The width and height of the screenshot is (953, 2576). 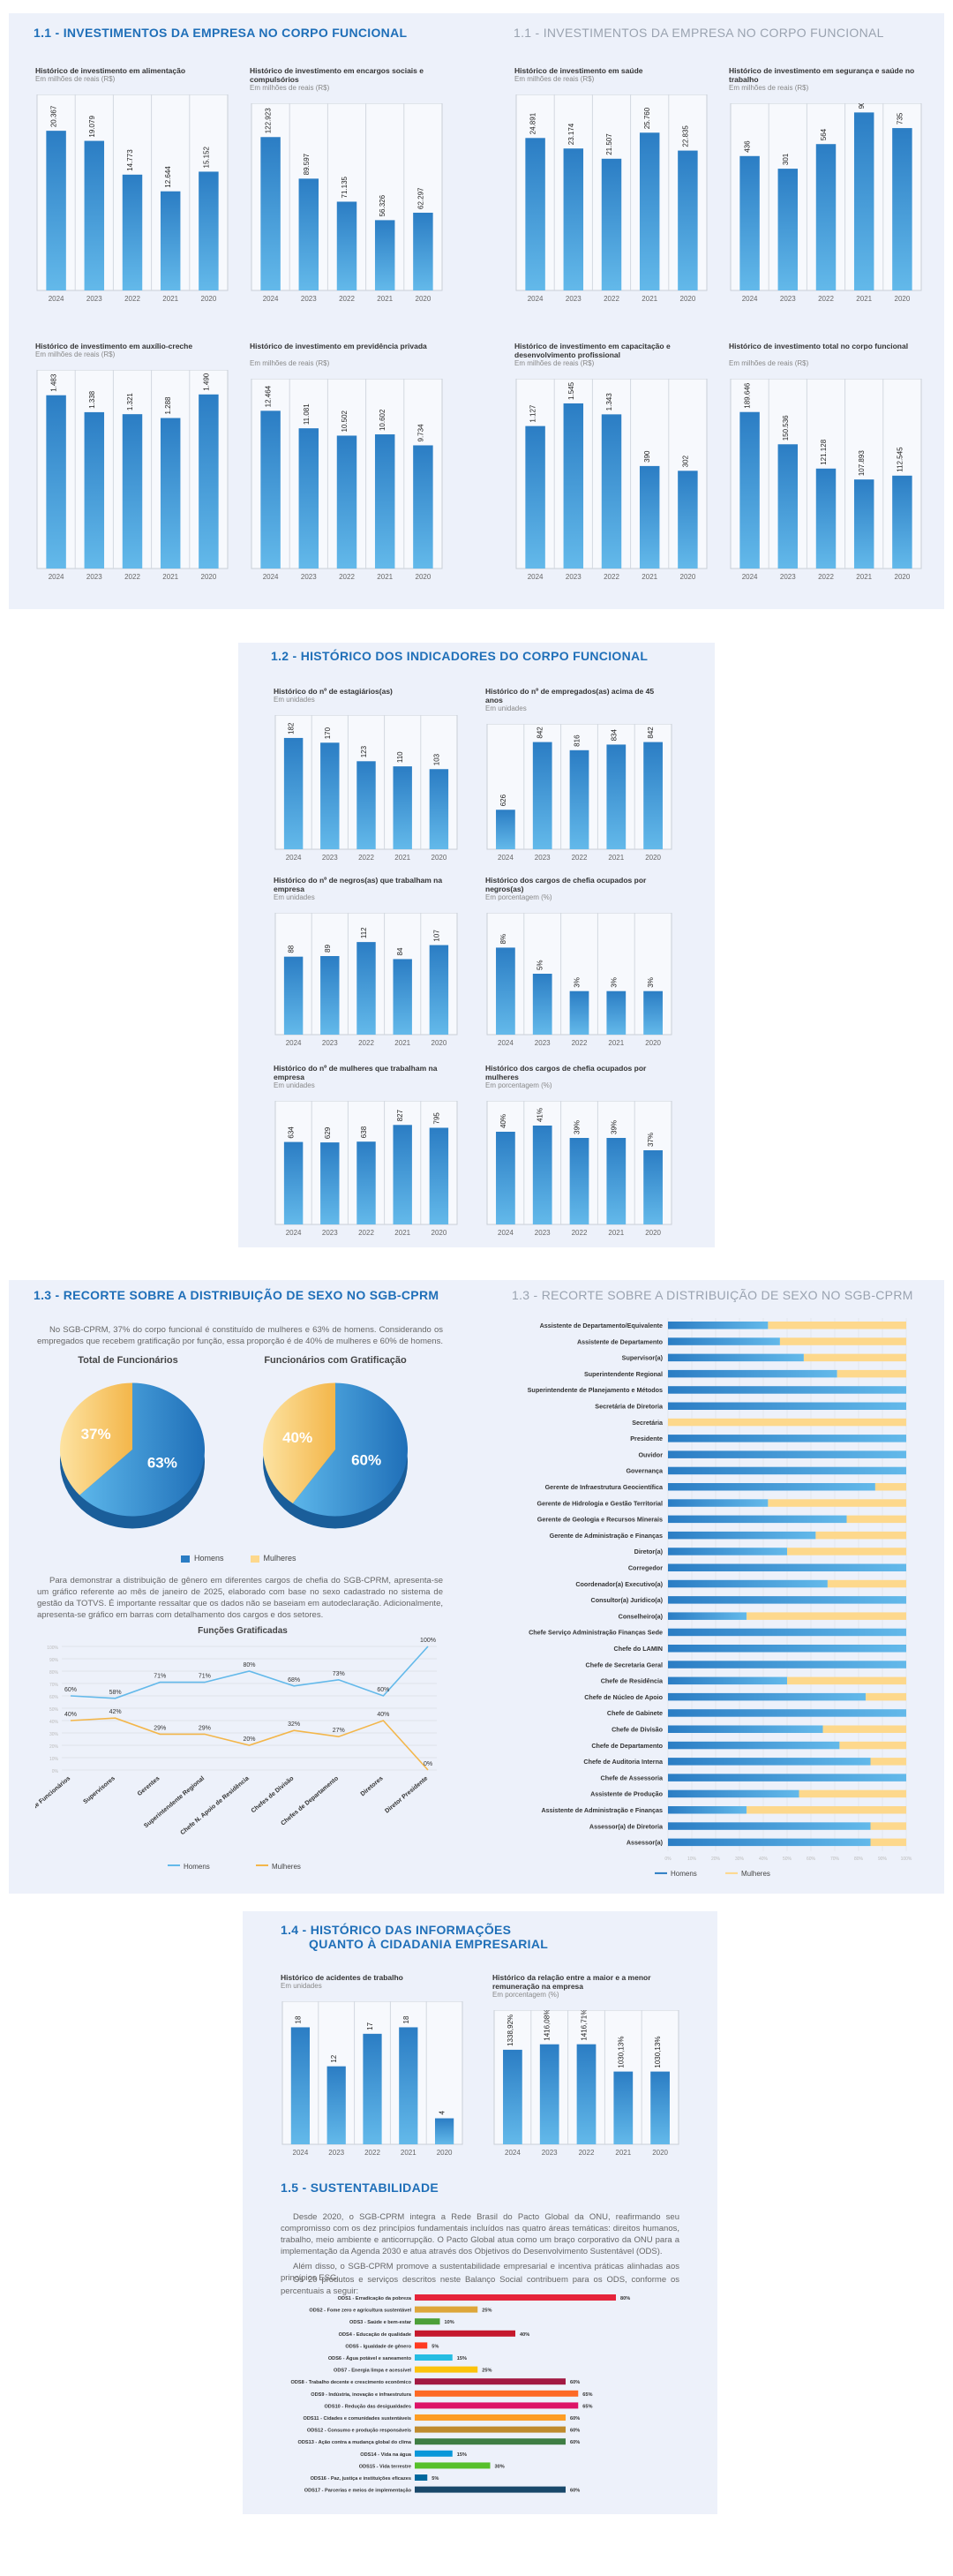 What do you see at coordinates (54, 1686) in the screenshot?
I see `y-tick-label: 70%` at bounding box center [54, 1686].